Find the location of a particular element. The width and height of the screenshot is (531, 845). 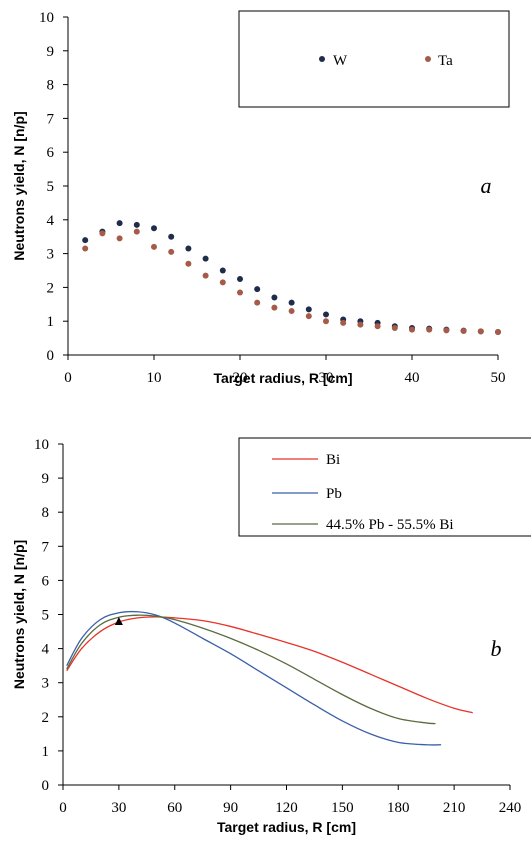

x-tick-label: 120 is located at coordinates (286, 808).